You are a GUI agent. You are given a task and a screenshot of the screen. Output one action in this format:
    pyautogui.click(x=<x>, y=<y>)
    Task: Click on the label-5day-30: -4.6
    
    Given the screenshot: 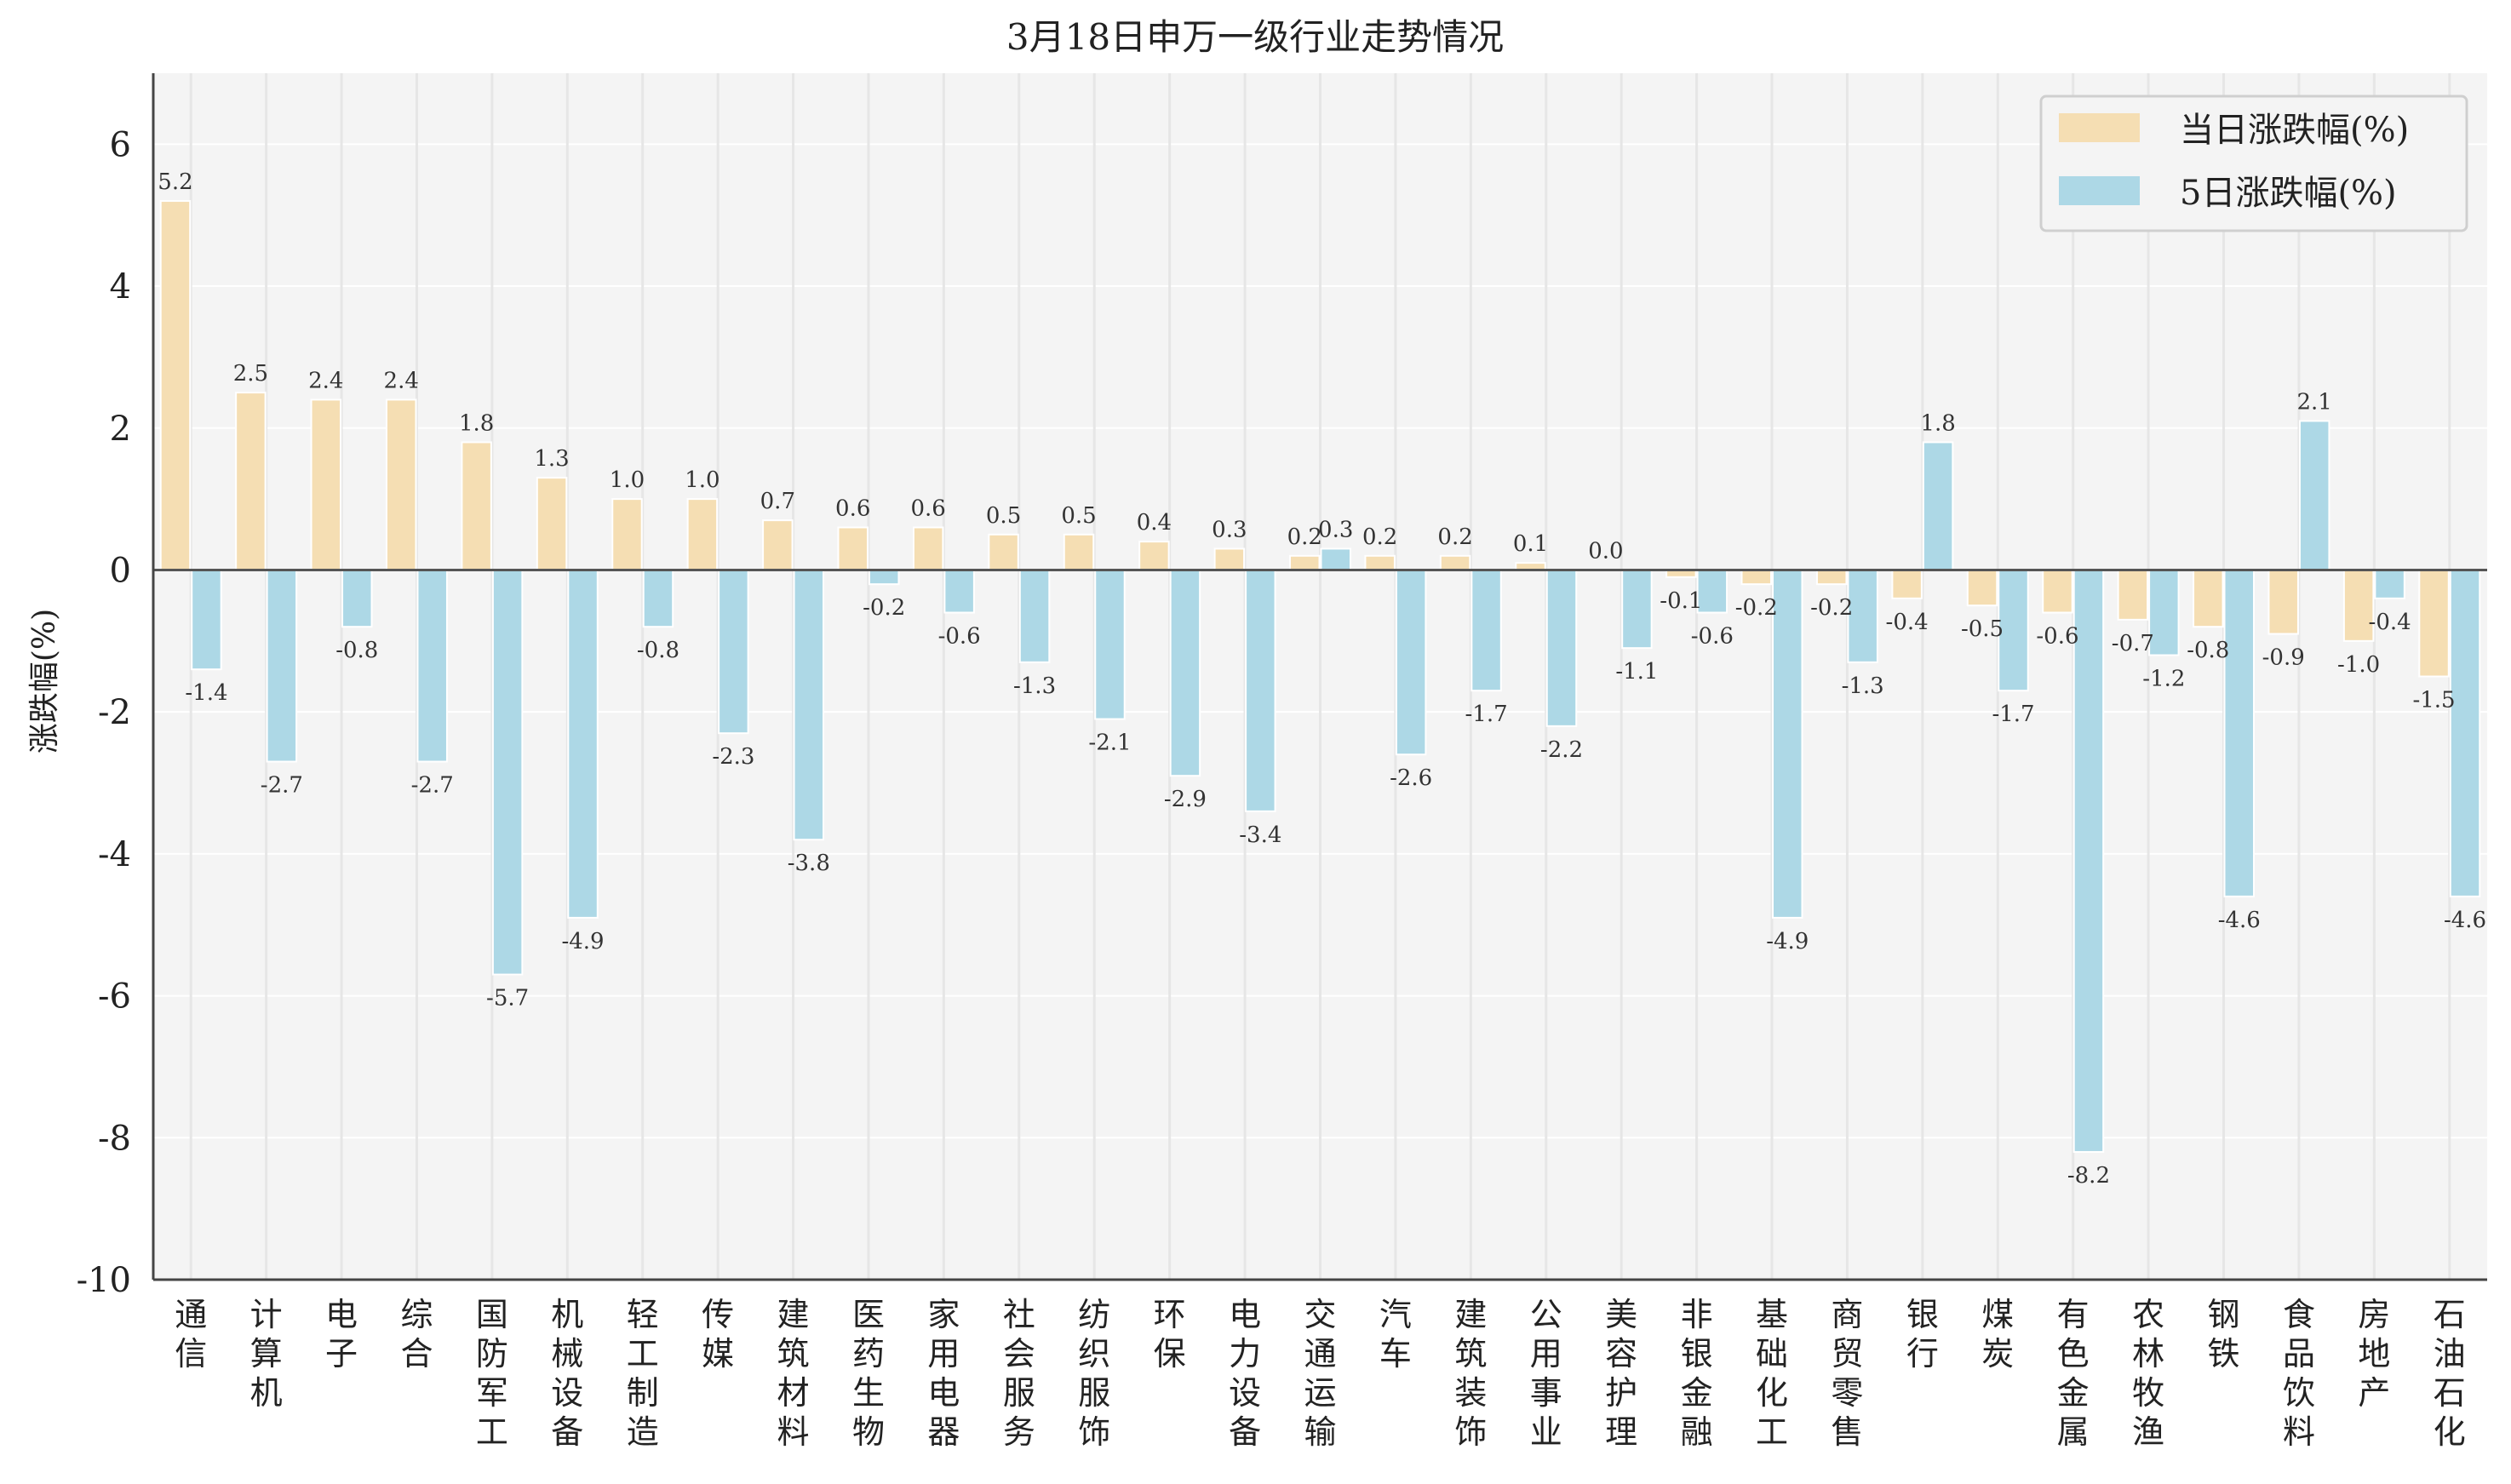 What is the action you would take?
    pyautogui.click(x=2465, y=920)
    